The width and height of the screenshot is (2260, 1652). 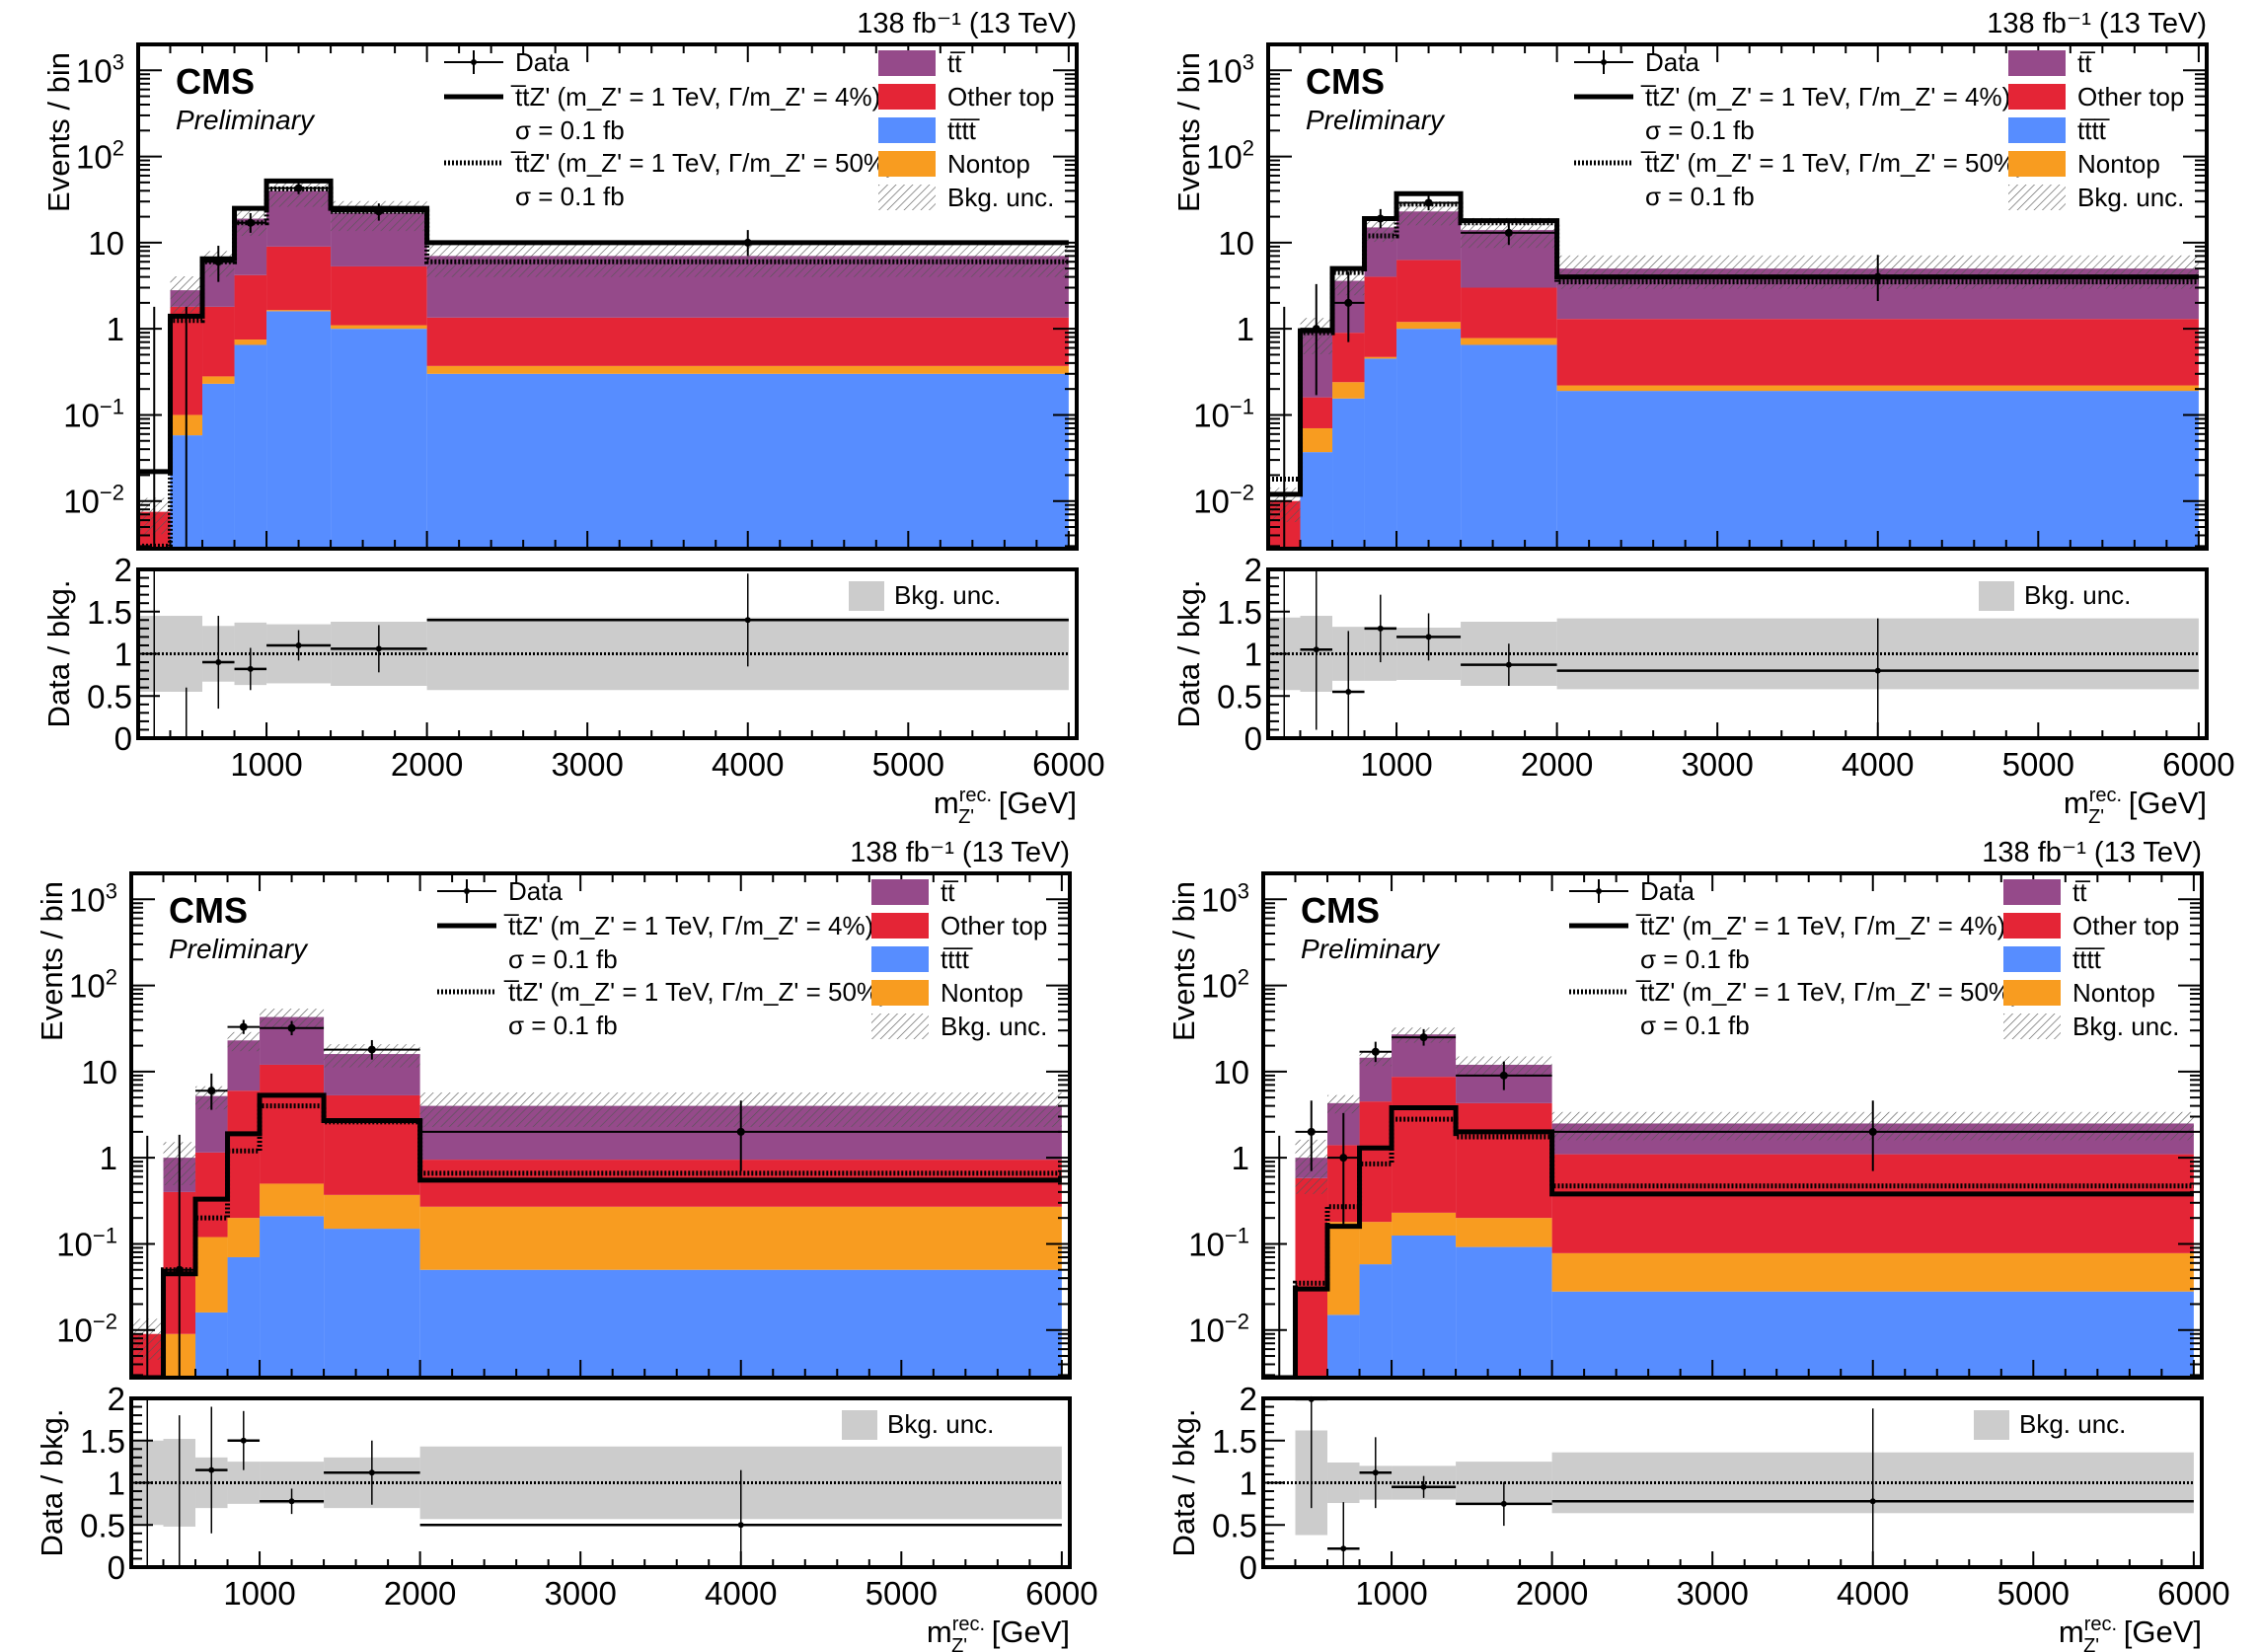 I want to click on legend-data-marker, so click(x=1599, y=891).